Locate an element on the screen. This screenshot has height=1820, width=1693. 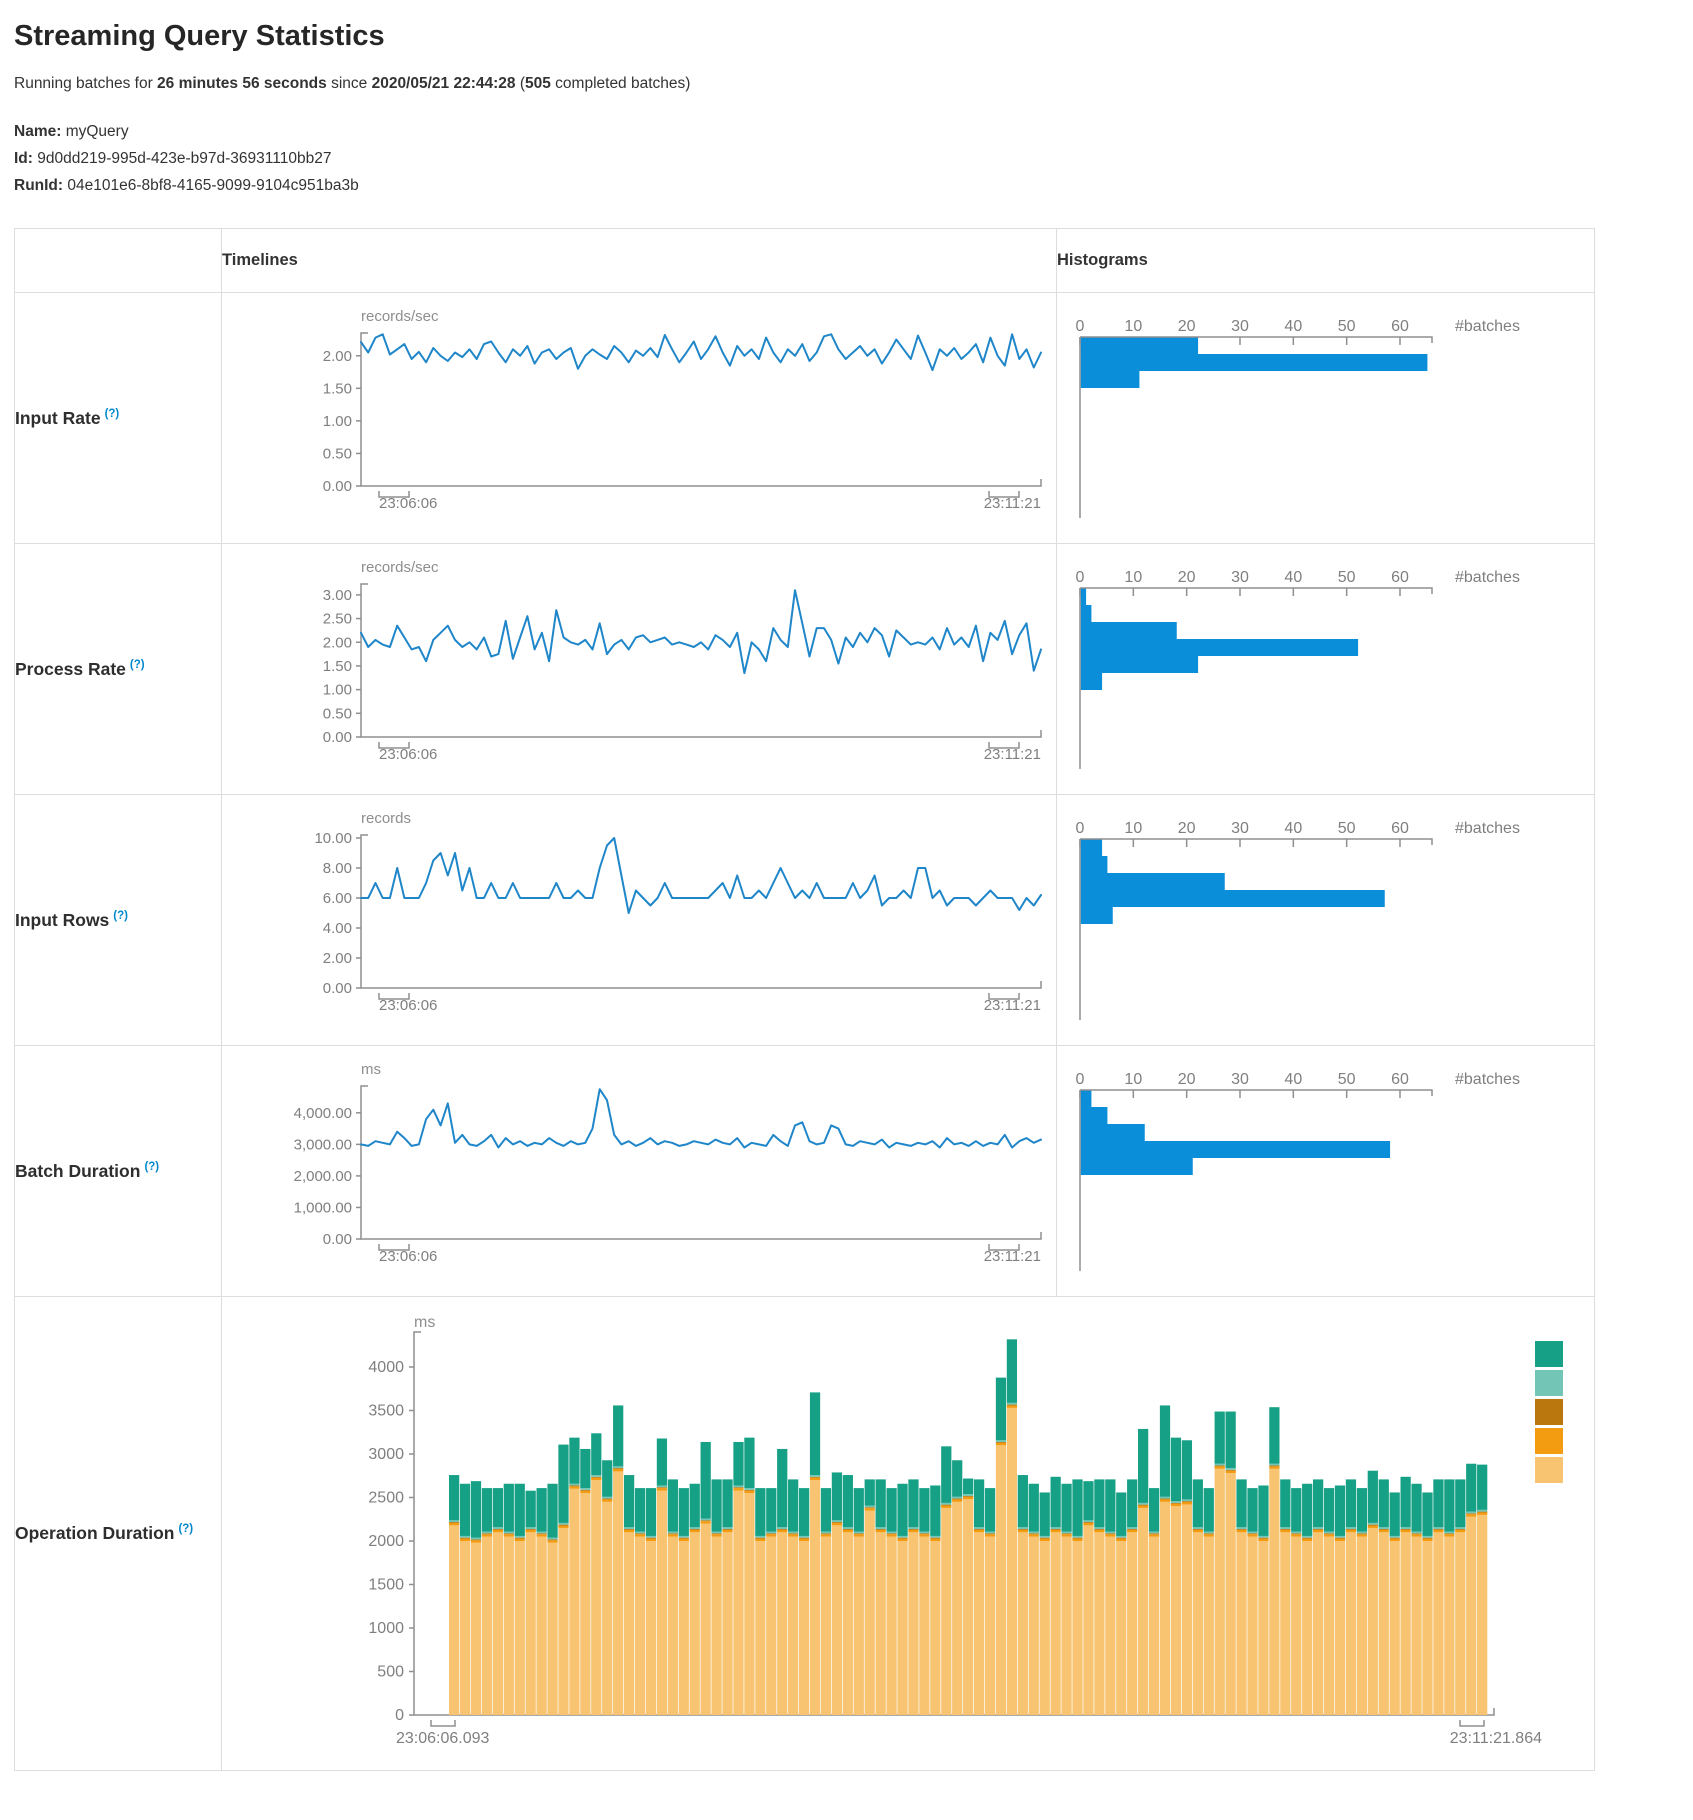
batch-duration-histogram-chart: 0 10 20 30 40 50 60 #batches is located at coordinates (1326, 1171).